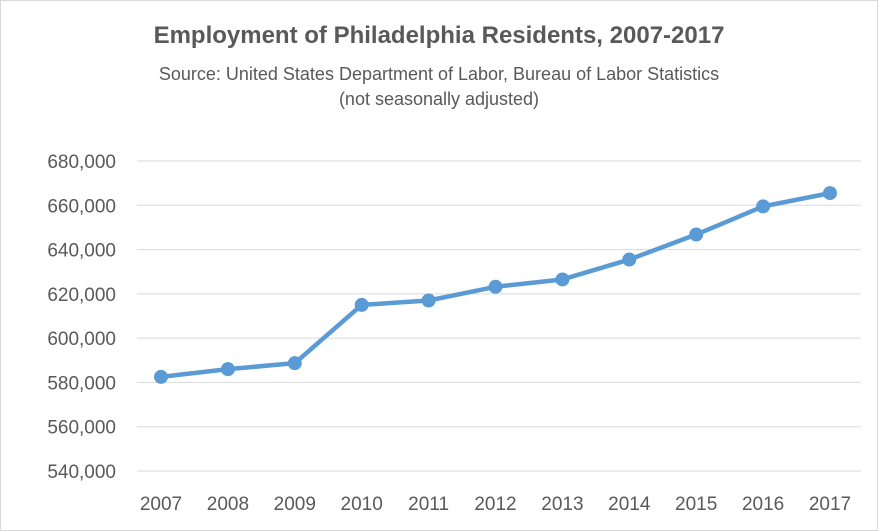 The width and height of the screenshot is (878, 531). I want to click on y-tick-label: 680,000, so click(81, 162).